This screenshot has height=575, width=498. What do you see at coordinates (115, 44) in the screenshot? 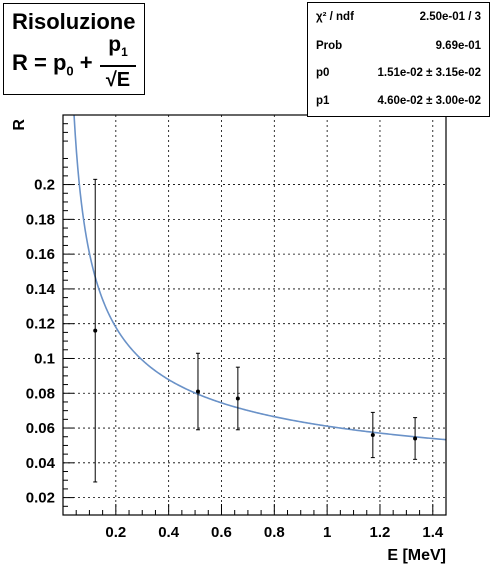
I see `formula-num-symbol: p` at bounding box center [115, 44].